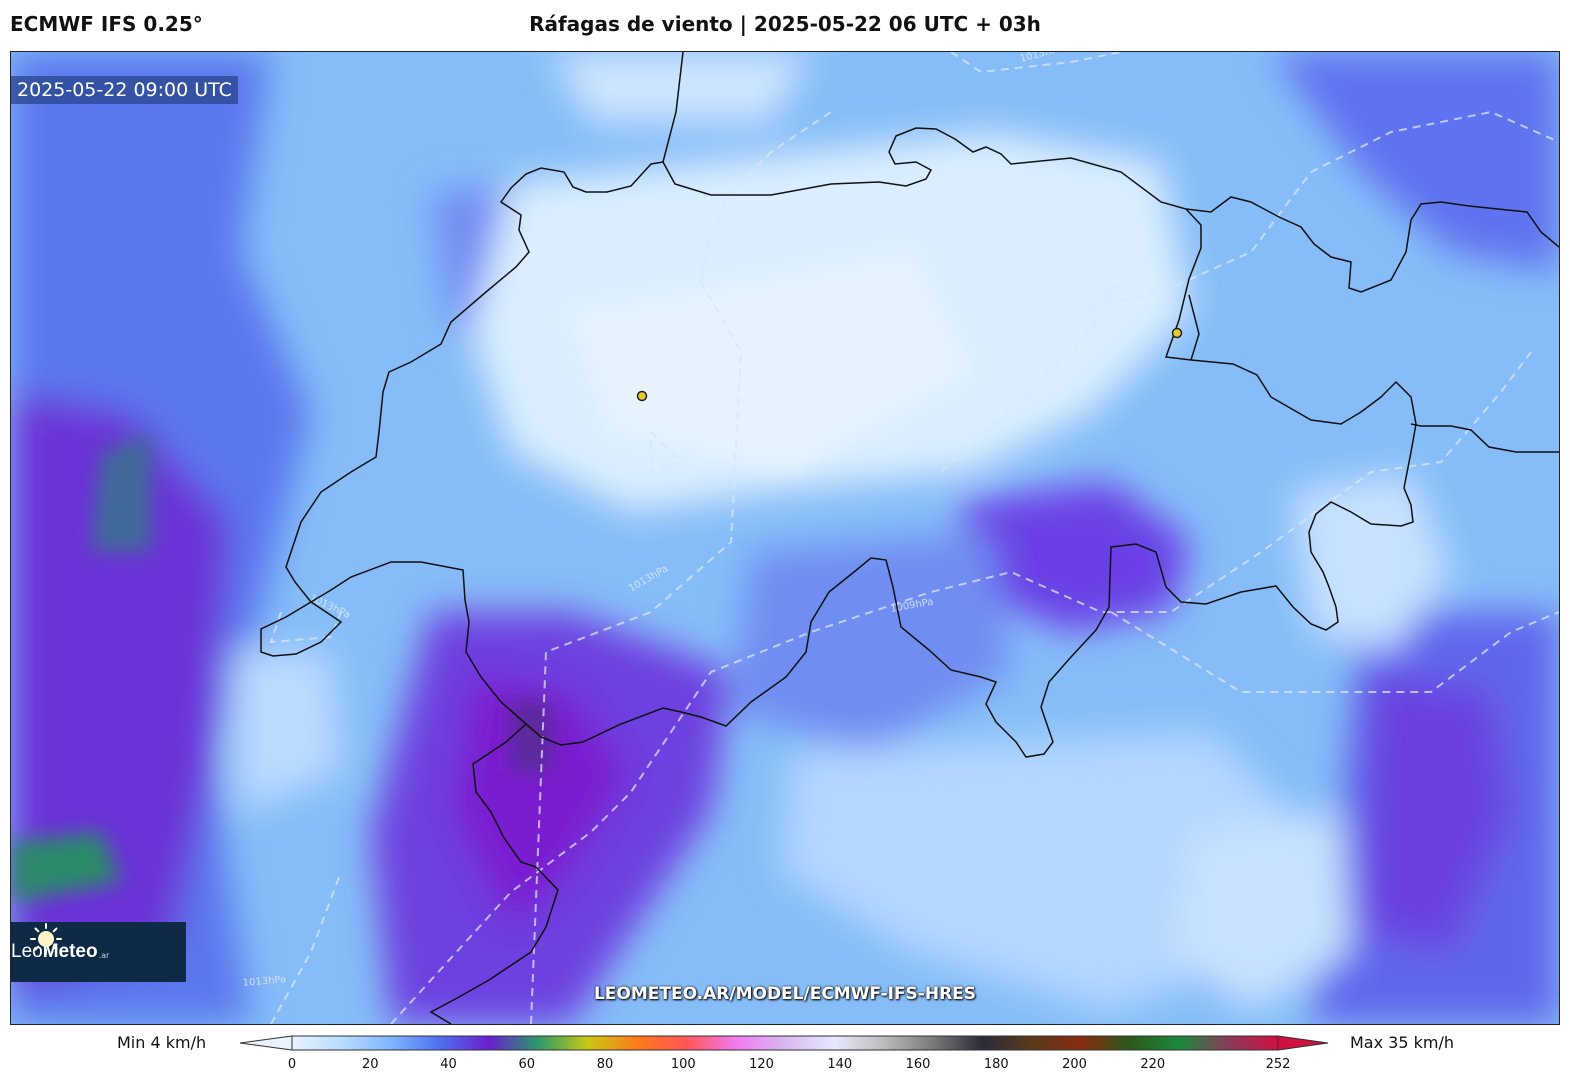  I want to click on austria-border, so click(1372, 244).